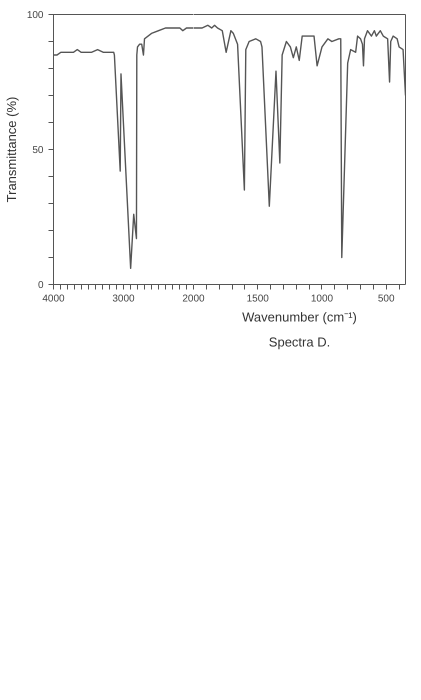  I want to click on x-tick-label: 3000, so click(124, 299).